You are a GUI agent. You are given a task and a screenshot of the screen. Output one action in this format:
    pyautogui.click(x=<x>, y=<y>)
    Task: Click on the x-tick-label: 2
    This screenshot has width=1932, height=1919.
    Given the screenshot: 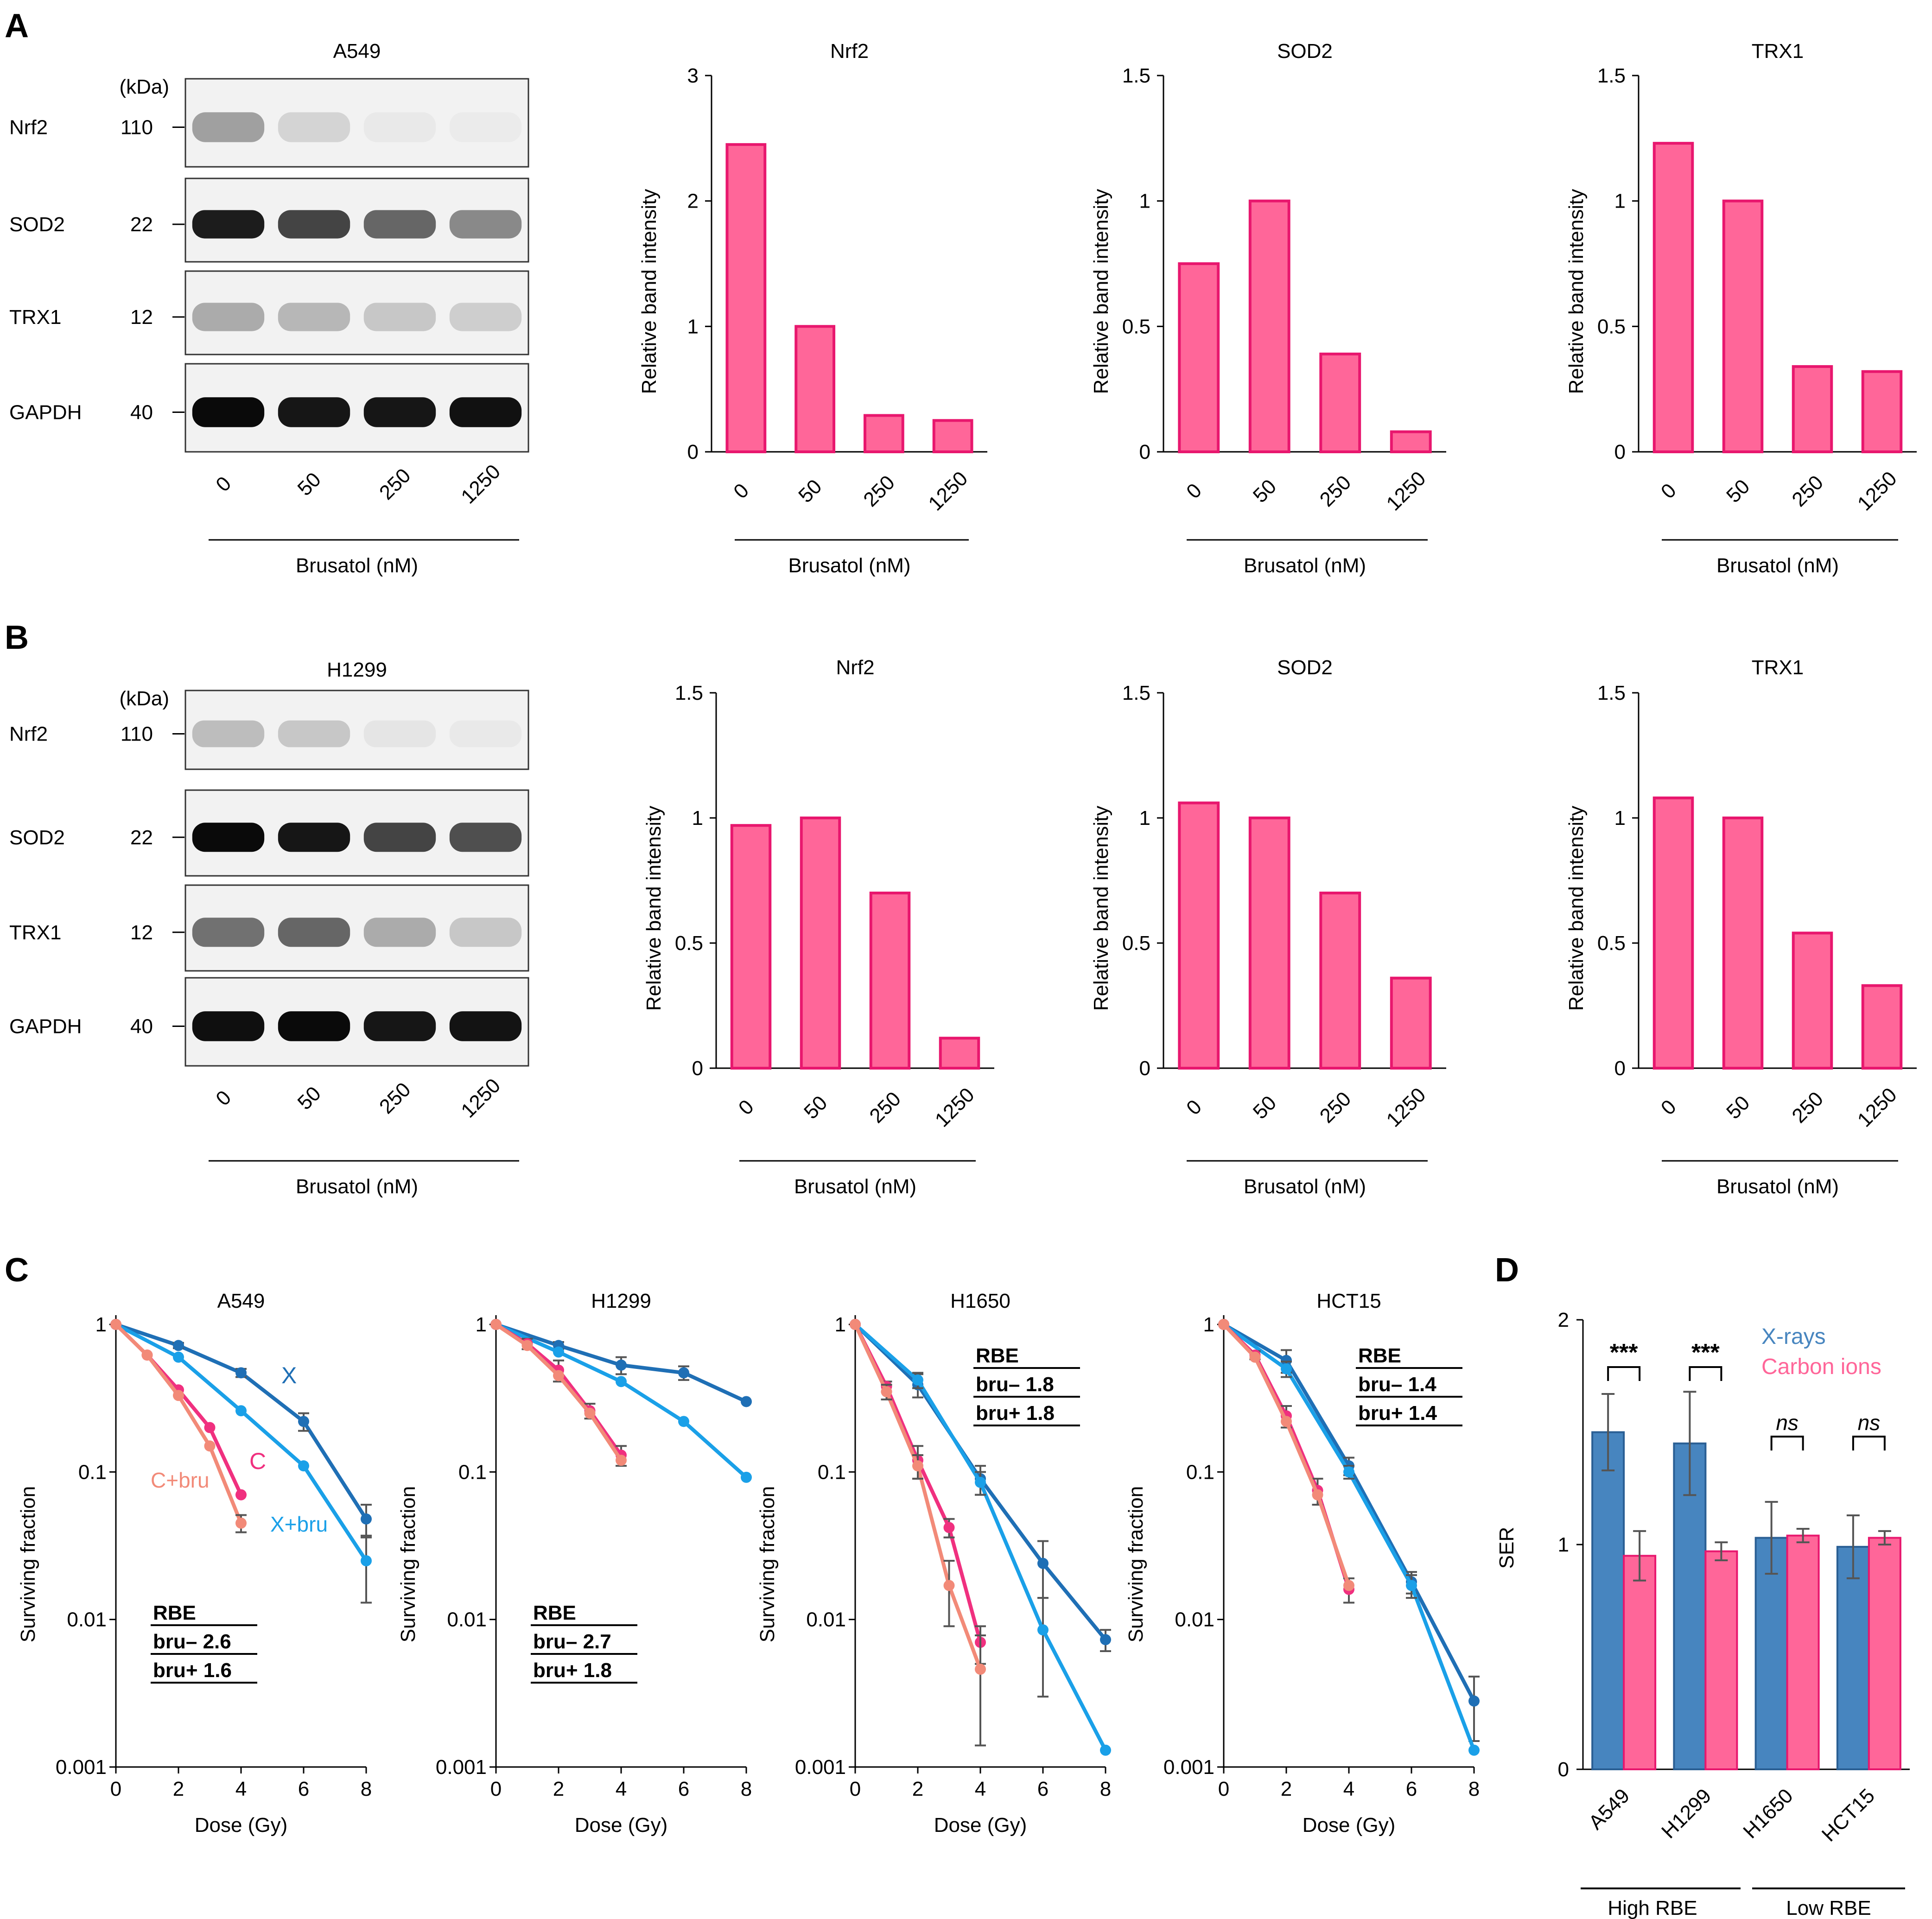 What is the action you would take?
    pyautogui.click(x=1286, y=1789)
    